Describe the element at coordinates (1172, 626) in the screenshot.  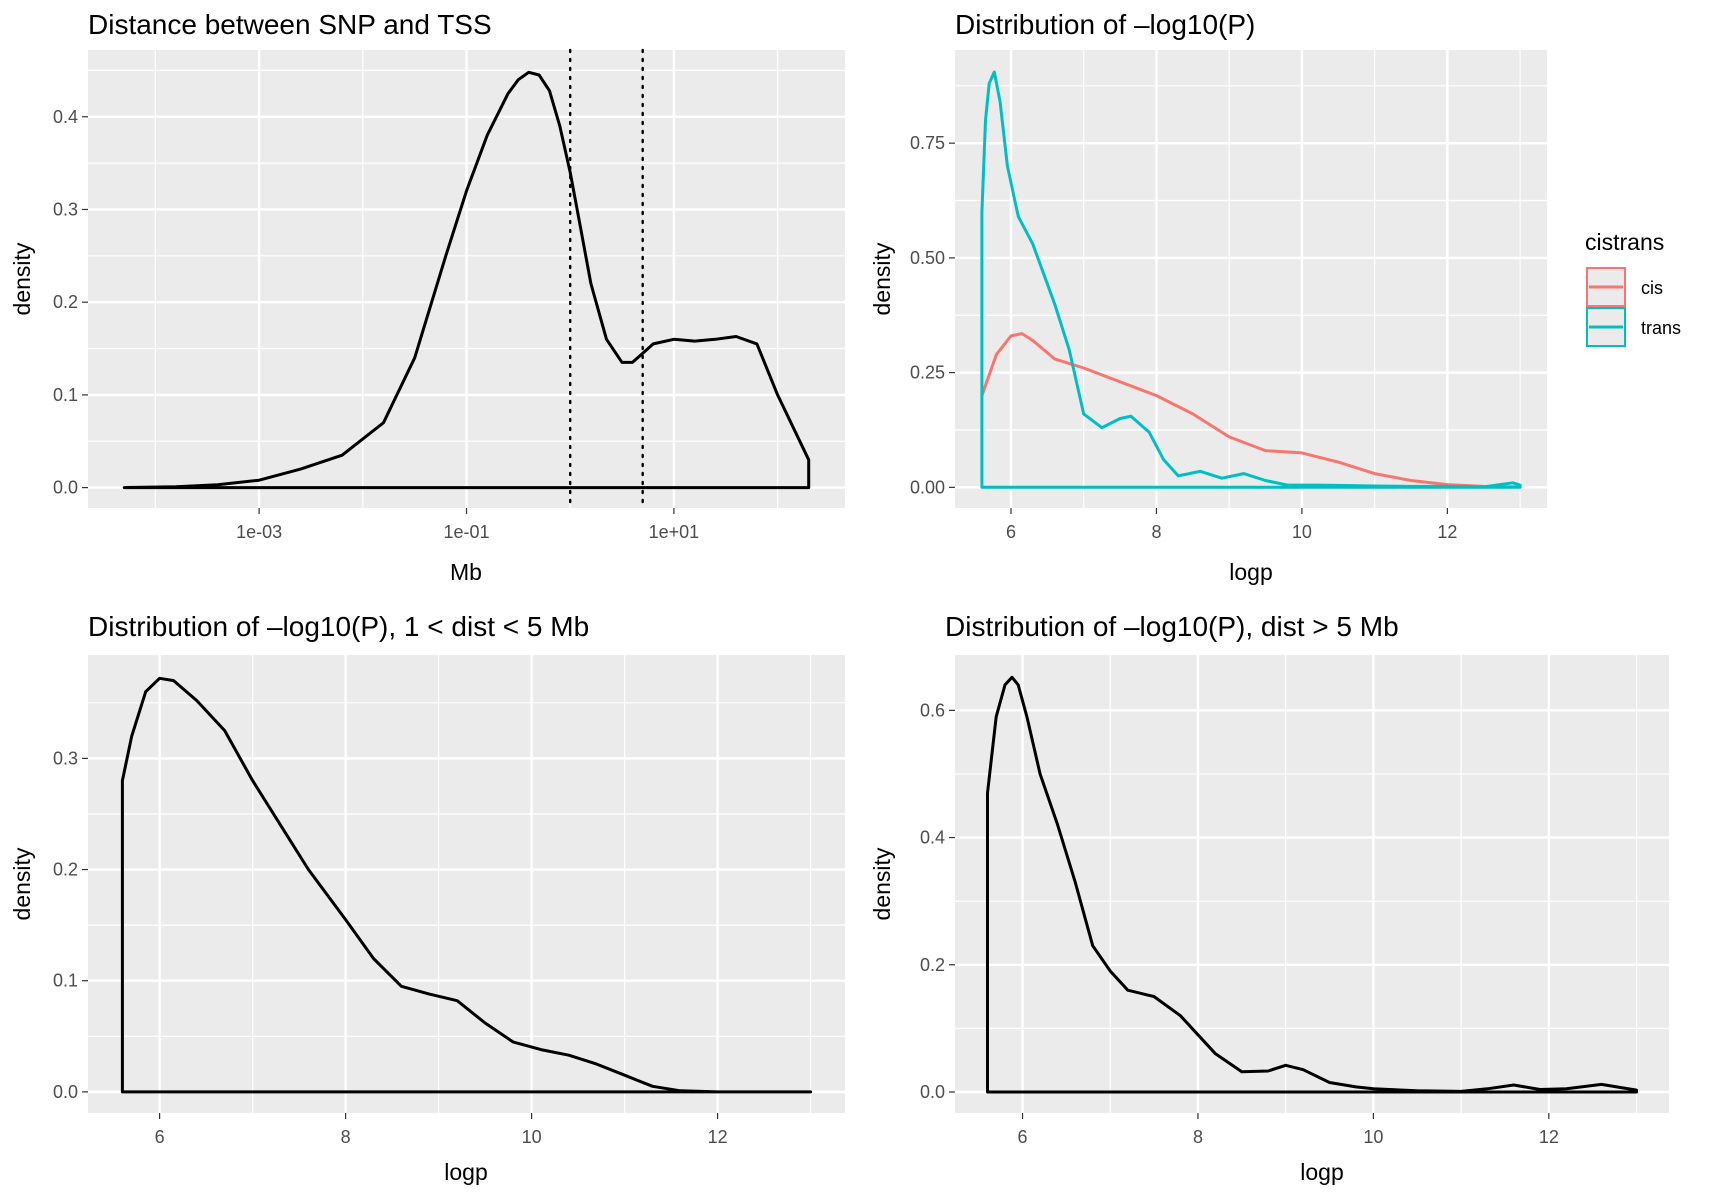
I see `chart-title: Distribution of –log10(P), dist > 5 Mb` at that location.